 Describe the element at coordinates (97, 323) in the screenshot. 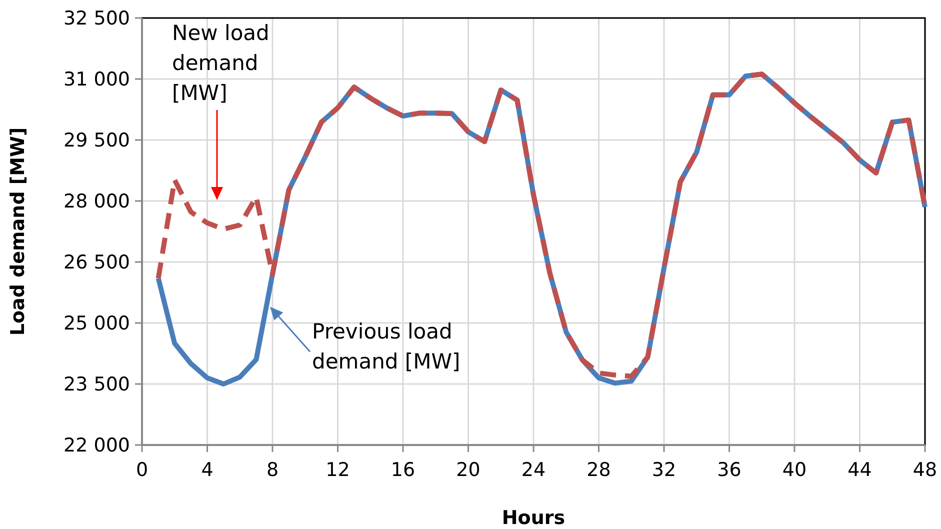

I see `y-tick-label: 25 000` at that location.